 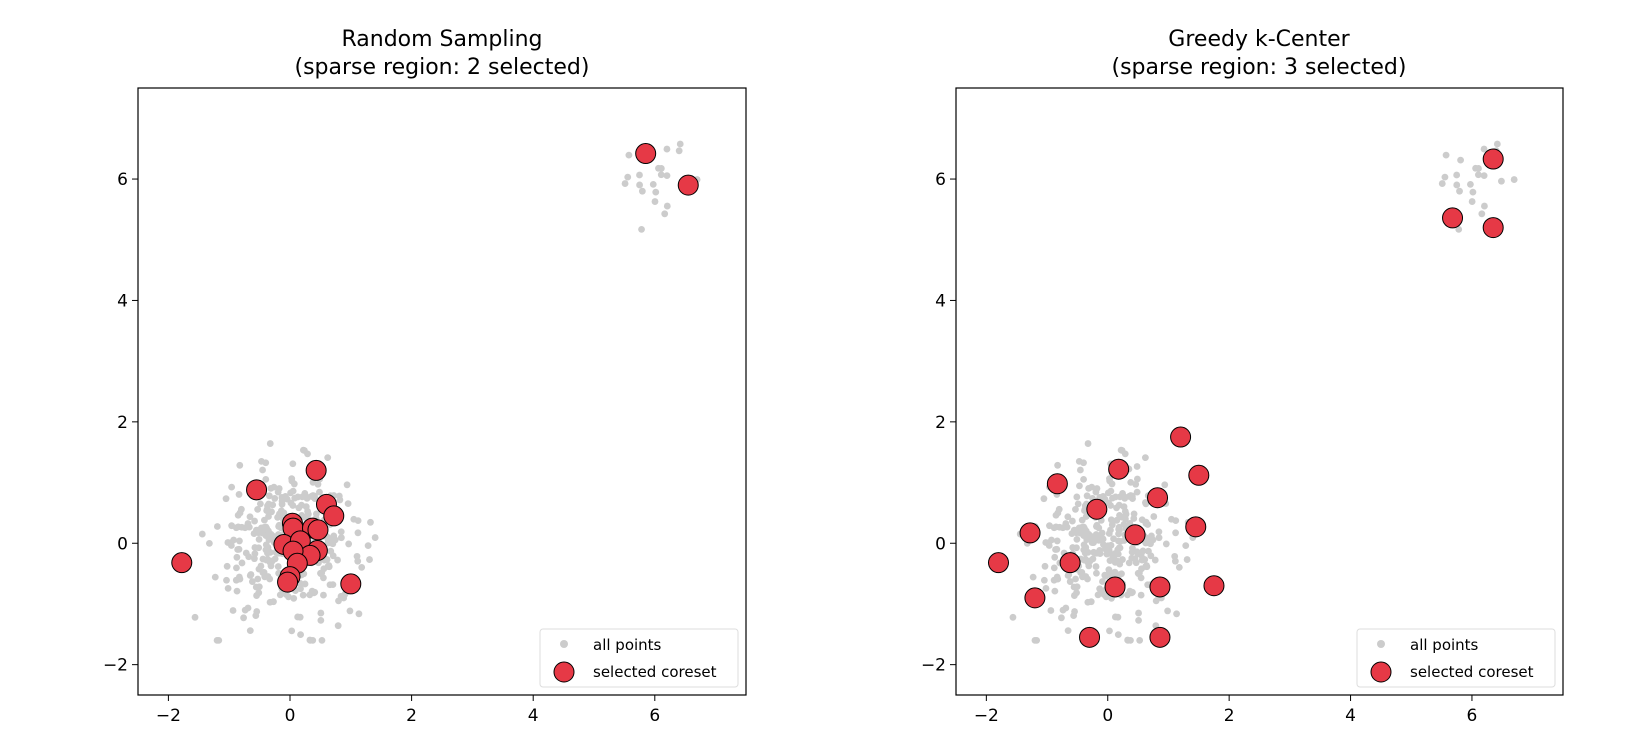 What do you see at coordinates (122, 301) in the screenshot?
I see `y-tick-label: 4` at bounding box center [122, 301].